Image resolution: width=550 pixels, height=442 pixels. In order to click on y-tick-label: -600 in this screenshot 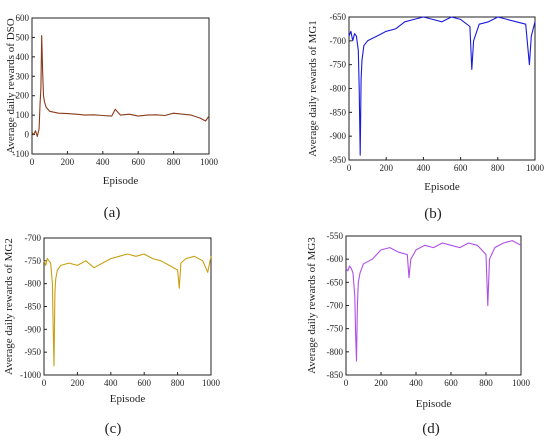, I will do `click(335, 259)`.